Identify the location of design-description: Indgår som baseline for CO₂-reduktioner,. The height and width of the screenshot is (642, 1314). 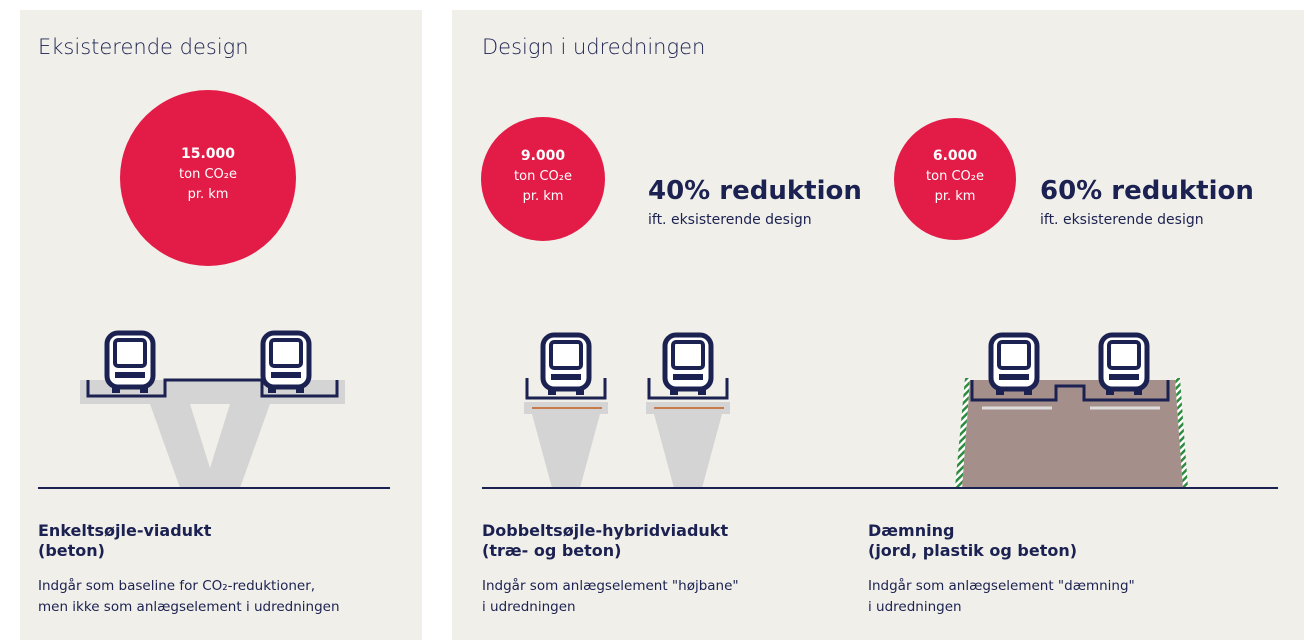
(176, 585).